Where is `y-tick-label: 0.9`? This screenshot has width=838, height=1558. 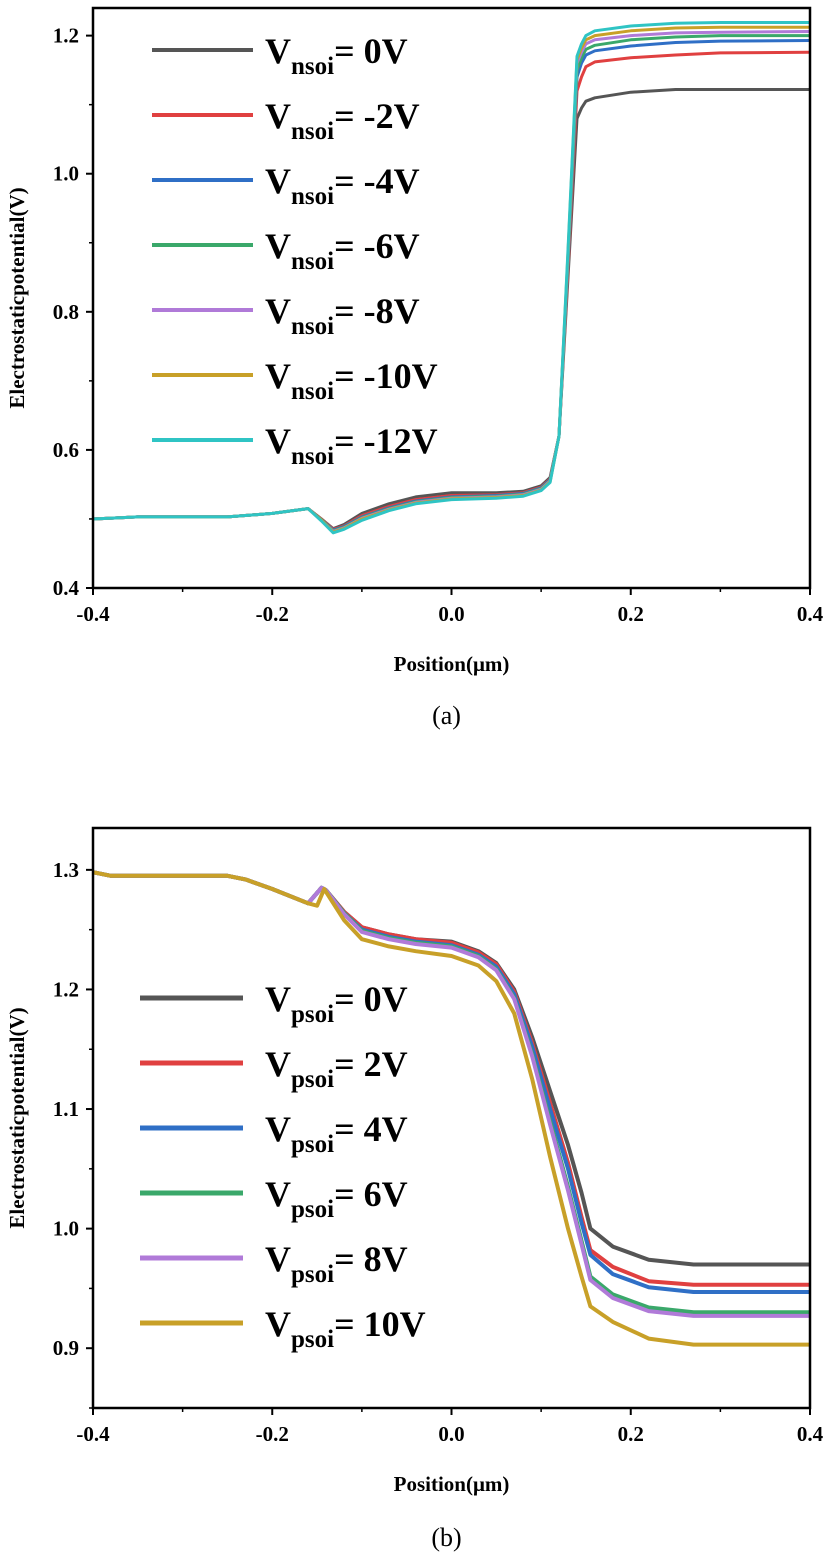
y-tick-label: 0.9 is located at coordinates (66, 1348).